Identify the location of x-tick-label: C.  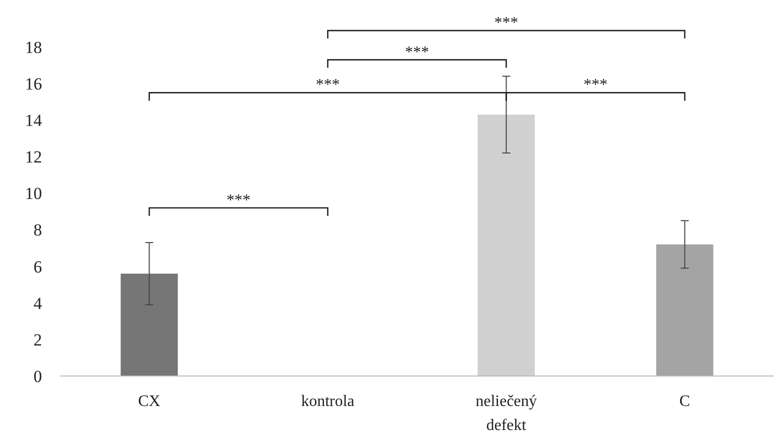
(684, 401).